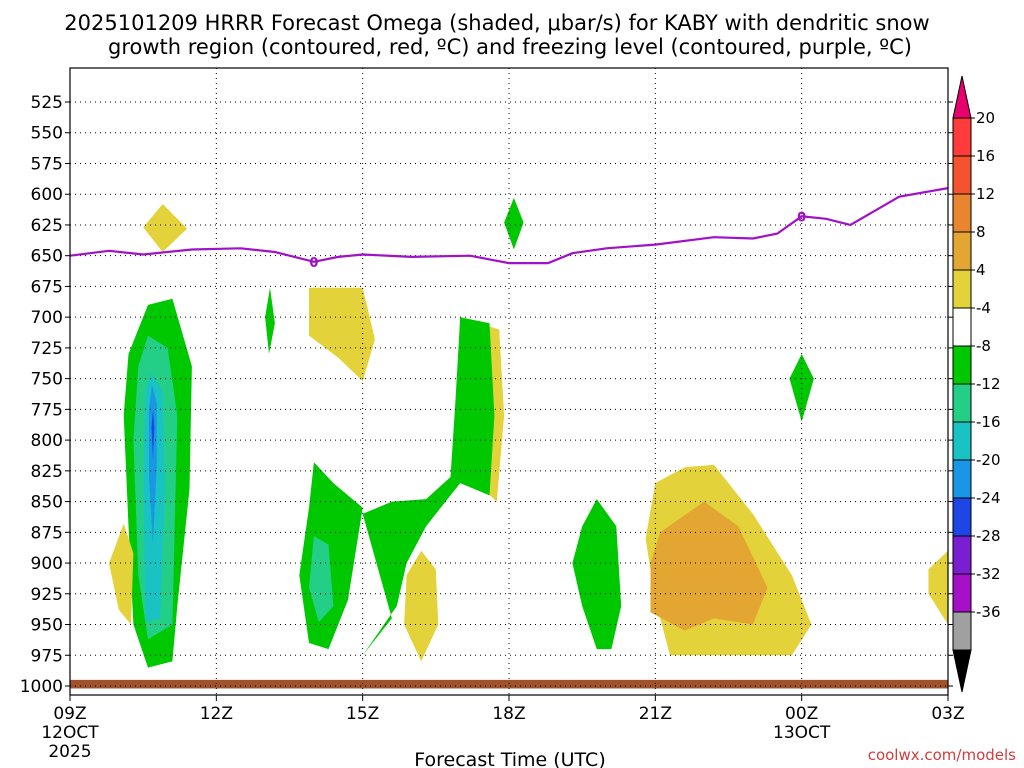 The width and height of the screenshot is (1024, 768). I want to click on y-tick-label-6: 675, so click(47, 287).